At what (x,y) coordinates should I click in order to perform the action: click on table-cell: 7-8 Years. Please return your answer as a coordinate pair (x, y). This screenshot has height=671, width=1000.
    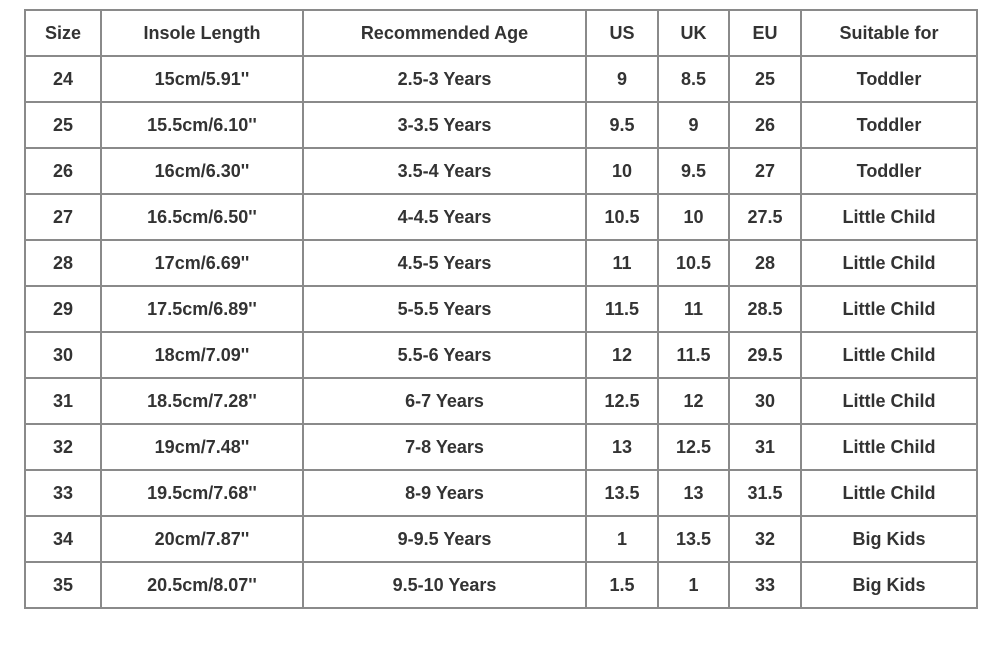
    Looking at the image, I should click on (444, 447).